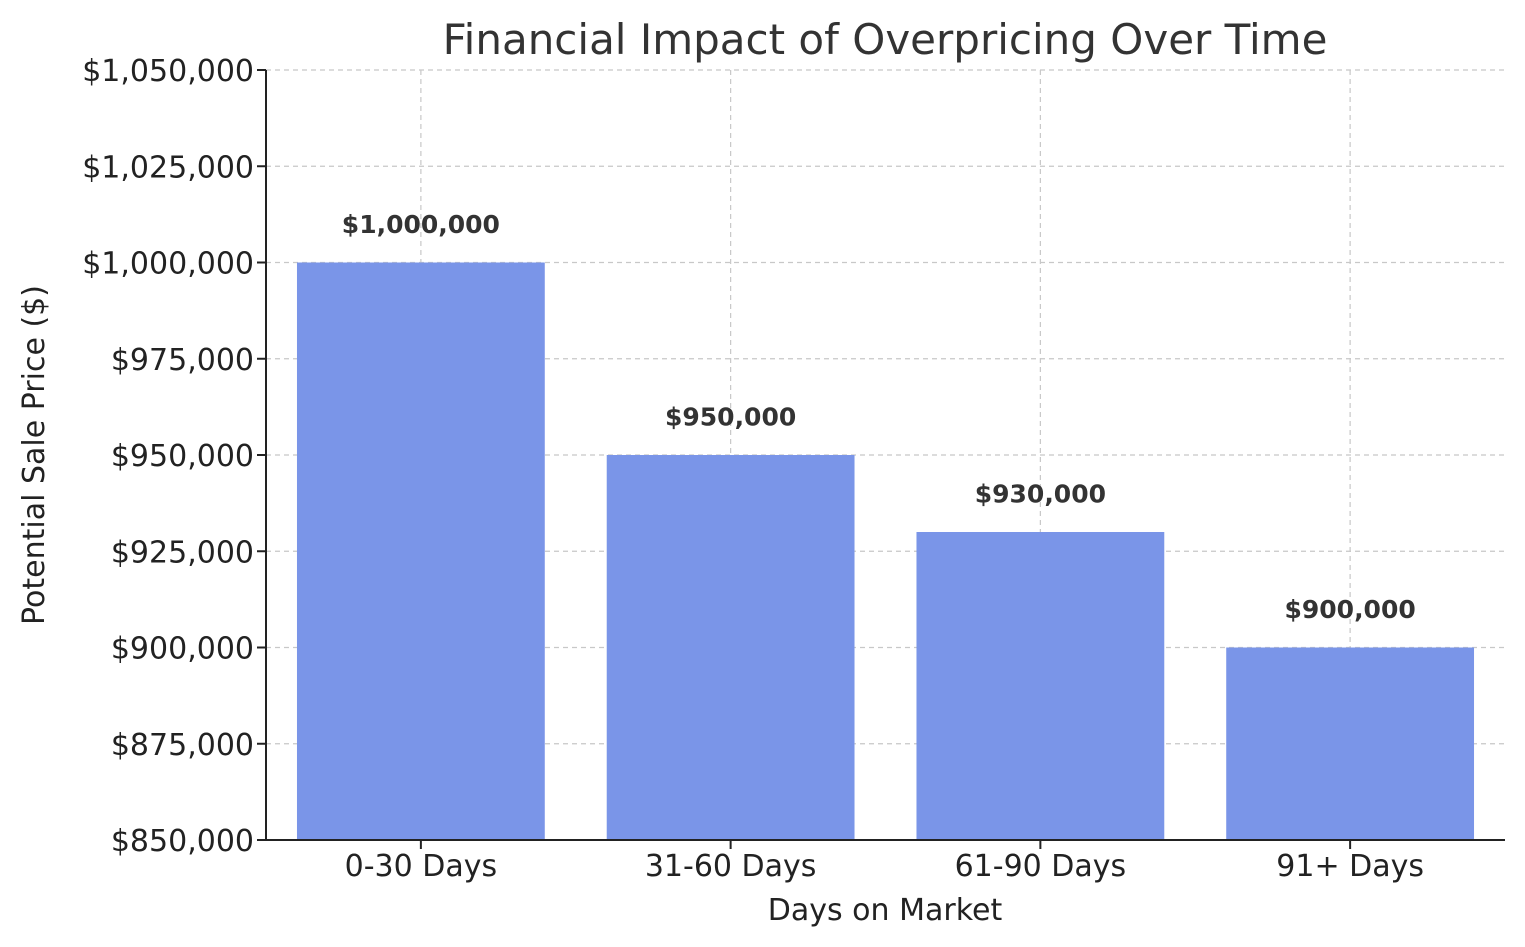 Image resolution: width=1525 pixels, height=947 pixels. Describe the element at coordinates (168, 264) in the screenshot. I see `y-tick-label: $1,000,000` at that location.